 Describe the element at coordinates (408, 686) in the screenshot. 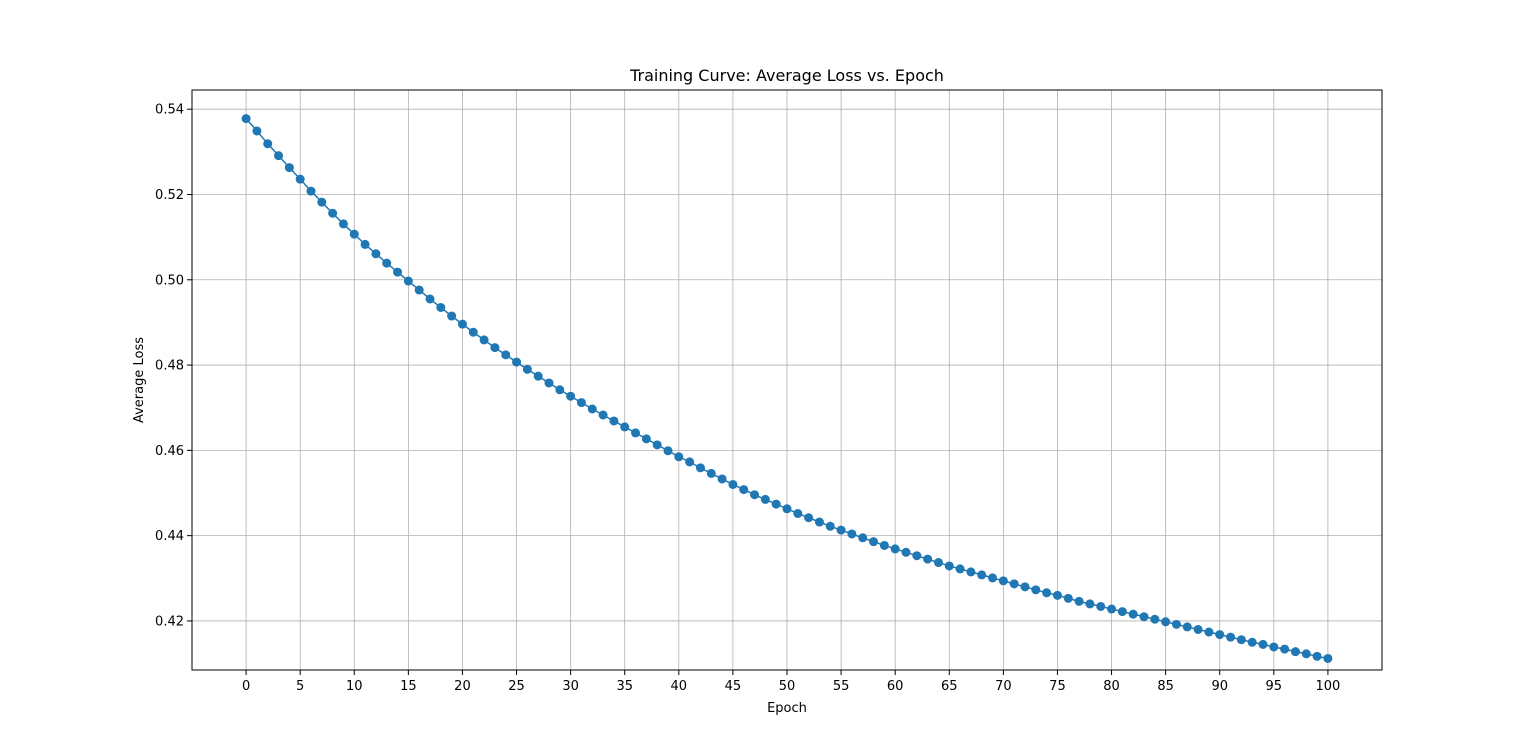

I see `x-tick-label: 15` at that location.